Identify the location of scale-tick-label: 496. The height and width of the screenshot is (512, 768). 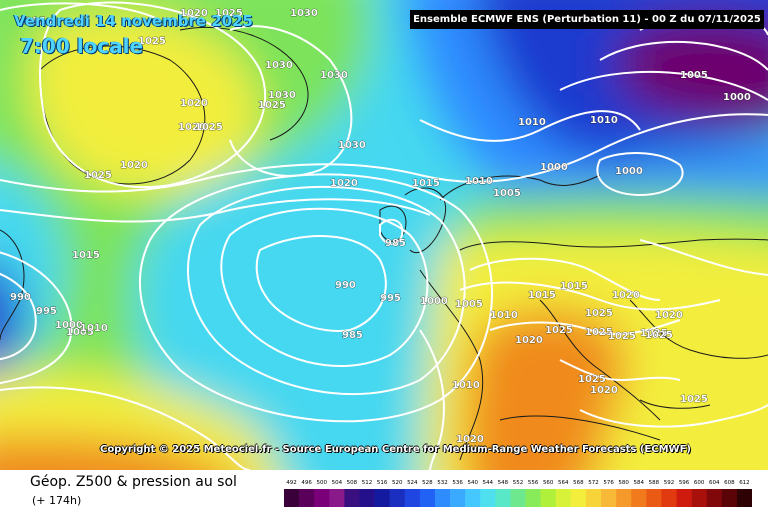
(306, 483).